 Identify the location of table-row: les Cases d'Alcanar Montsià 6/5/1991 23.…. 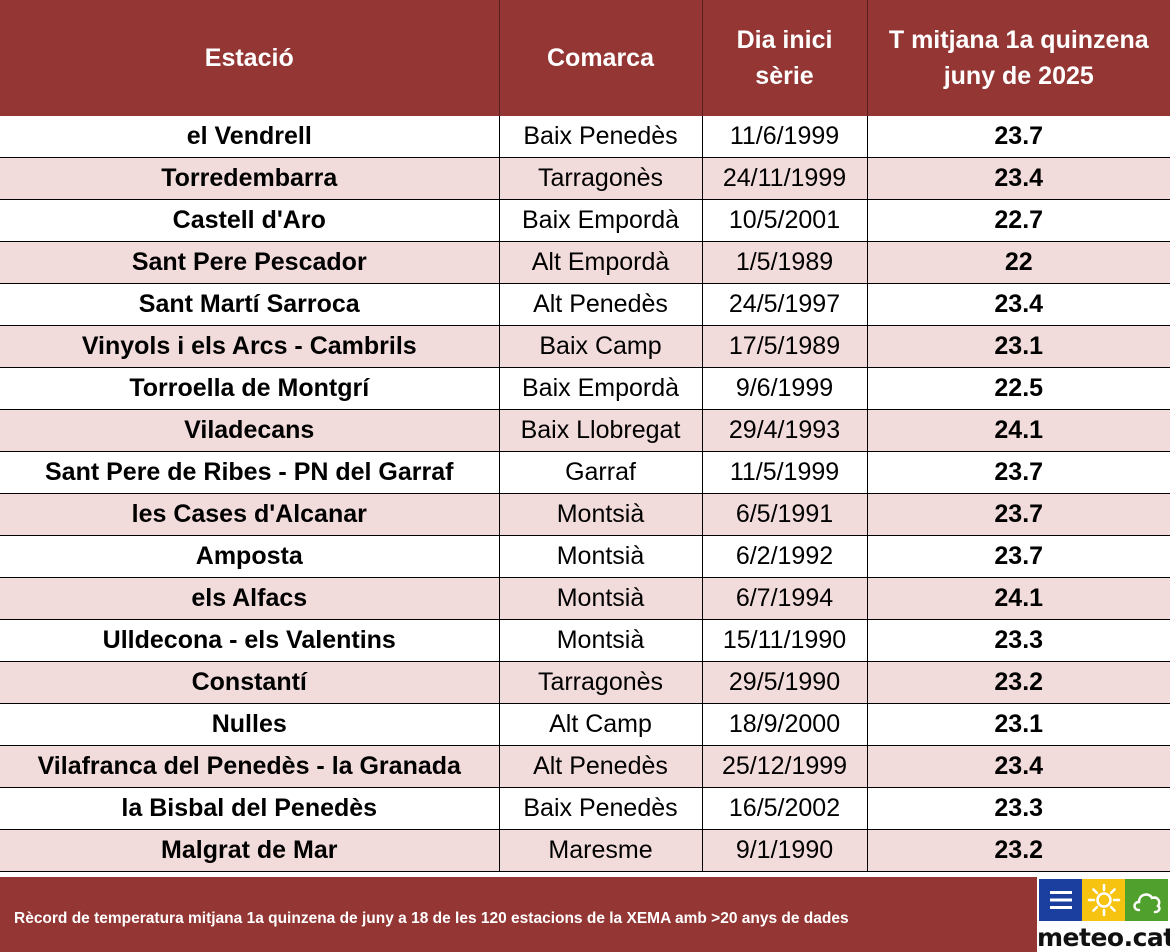
(585, 514).